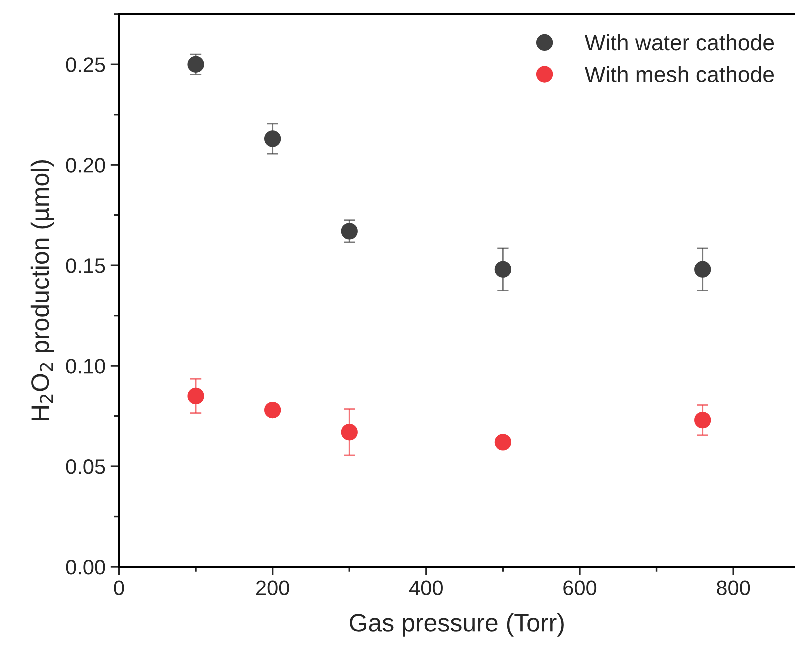 This screenshot has height=654, width=795. I want to click on y-tick-label: 0.10, so click(86, 366).